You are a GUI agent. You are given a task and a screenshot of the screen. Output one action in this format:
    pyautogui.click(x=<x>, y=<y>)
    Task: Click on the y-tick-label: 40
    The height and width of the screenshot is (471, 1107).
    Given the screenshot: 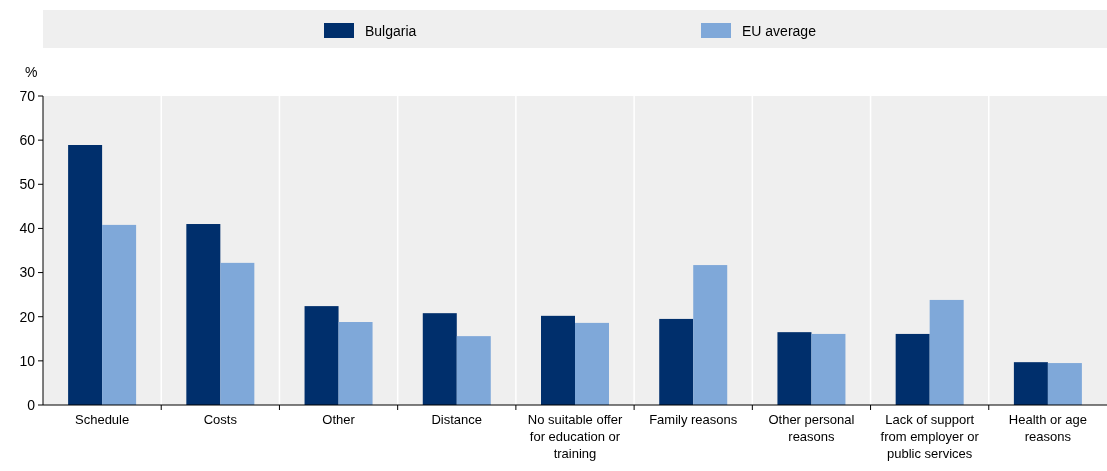 What is the action you would take?
    pyautogui.click(x=27, y=228)
    